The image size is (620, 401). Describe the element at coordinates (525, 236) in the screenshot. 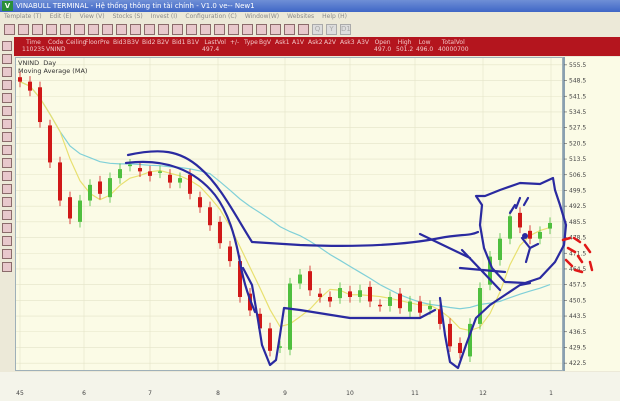

I see `cat-eye-mark` at that location.